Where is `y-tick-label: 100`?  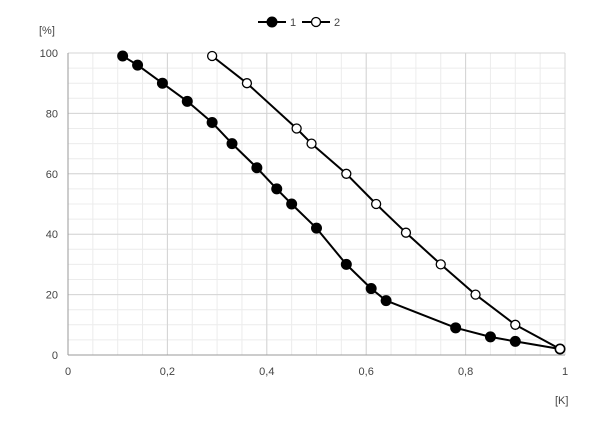
y-tick-label: 100 is located at coordinates (49, 54).